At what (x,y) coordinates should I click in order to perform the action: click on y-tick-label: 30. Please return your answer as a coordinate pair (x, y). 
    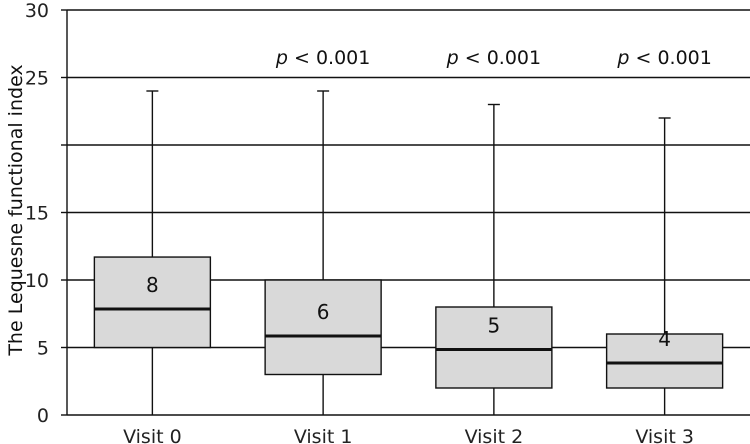
    Looking at the image, I should click on (37, 11).